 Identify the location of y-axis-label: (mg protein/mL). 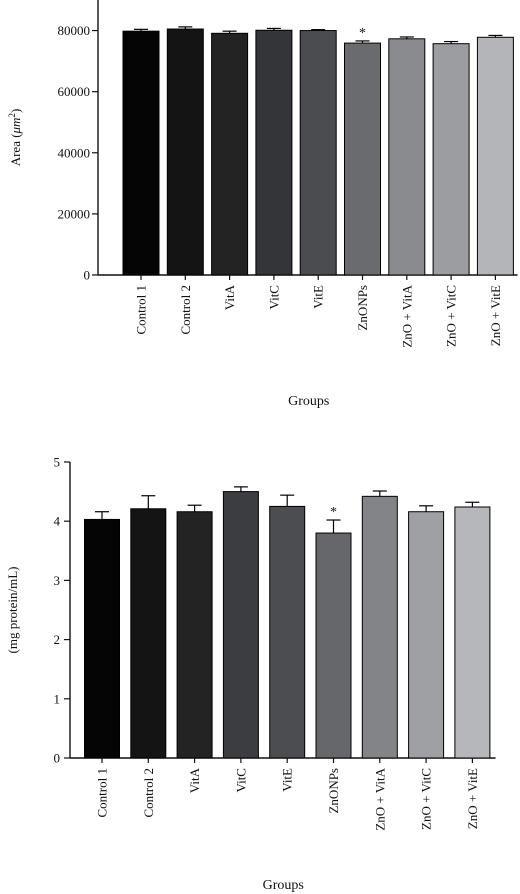
(12, 609).